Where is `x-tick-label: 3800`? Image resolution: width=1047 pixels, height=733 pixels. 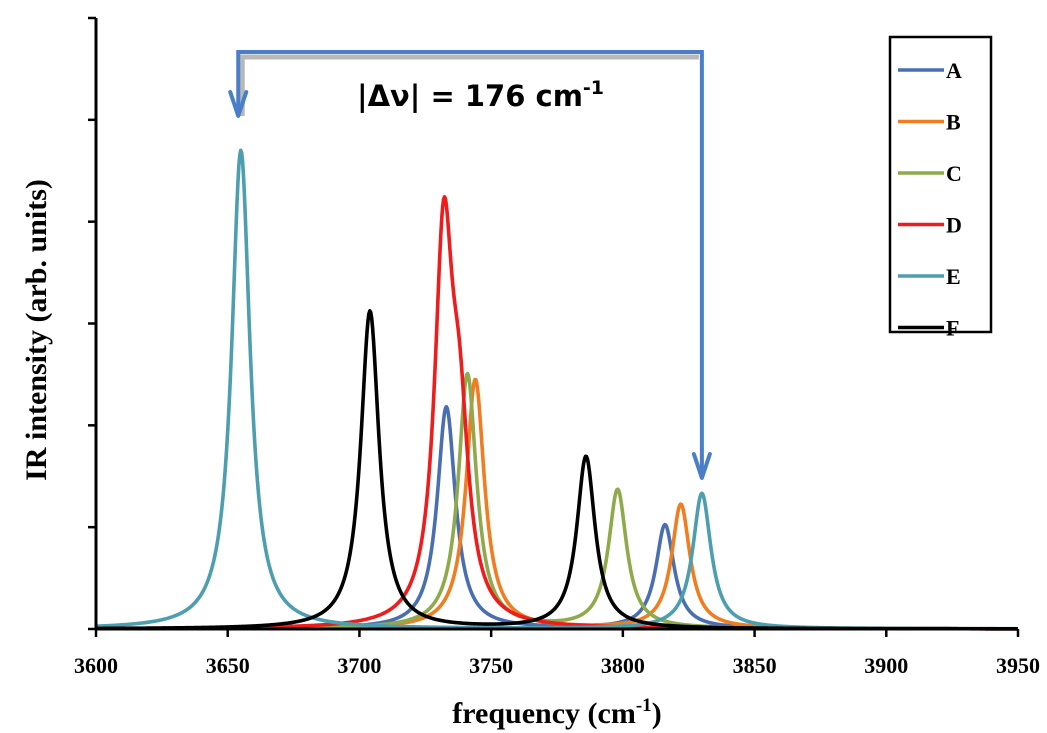 x-tick-label: 3800 is located at coordinates (623, 665).